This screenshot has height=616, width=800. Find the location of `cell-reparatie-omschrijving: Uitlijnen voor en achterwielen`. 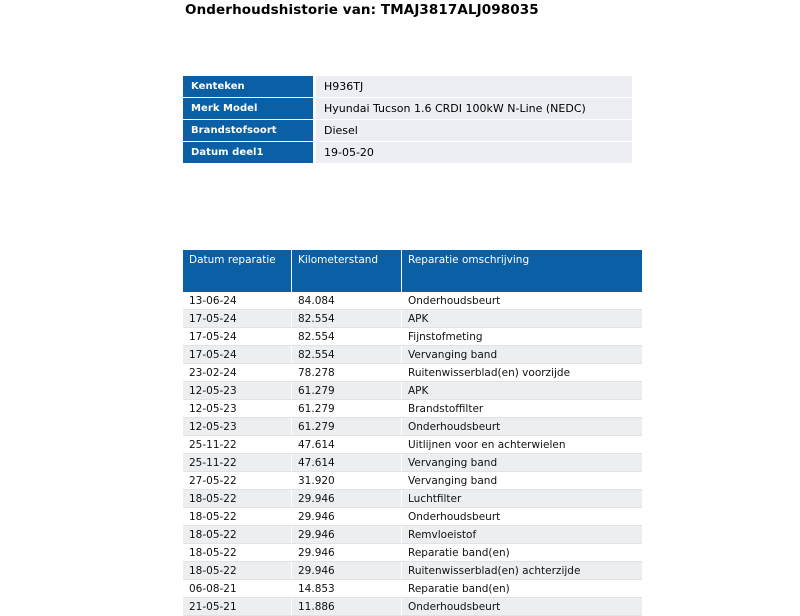

cell-reparatie-omschrijving: Uitlijnen voor en achterwielen is located at coordinates (521, 444).